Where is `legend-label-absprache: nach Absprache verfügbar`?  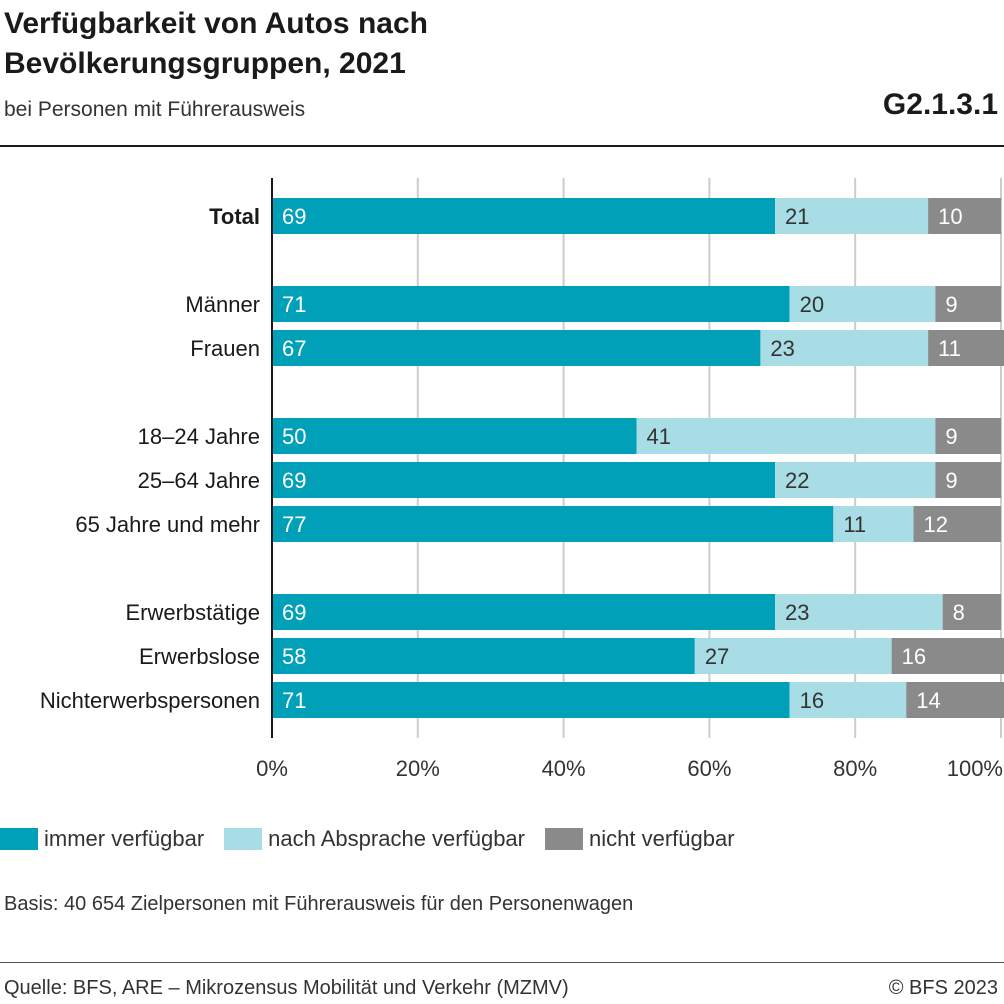
legend-label-absprache: nach Absprache verfügbar is located at coordinates (396, 838).